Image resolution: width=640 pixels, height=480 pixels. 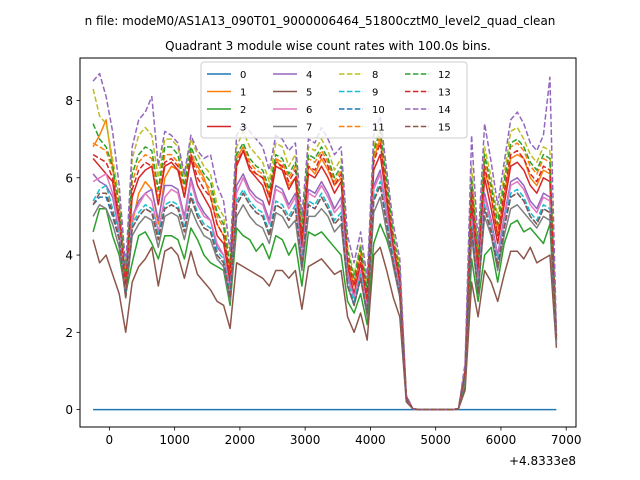 I want to click on legend-label-15: 15, so click(x=444, y=128).